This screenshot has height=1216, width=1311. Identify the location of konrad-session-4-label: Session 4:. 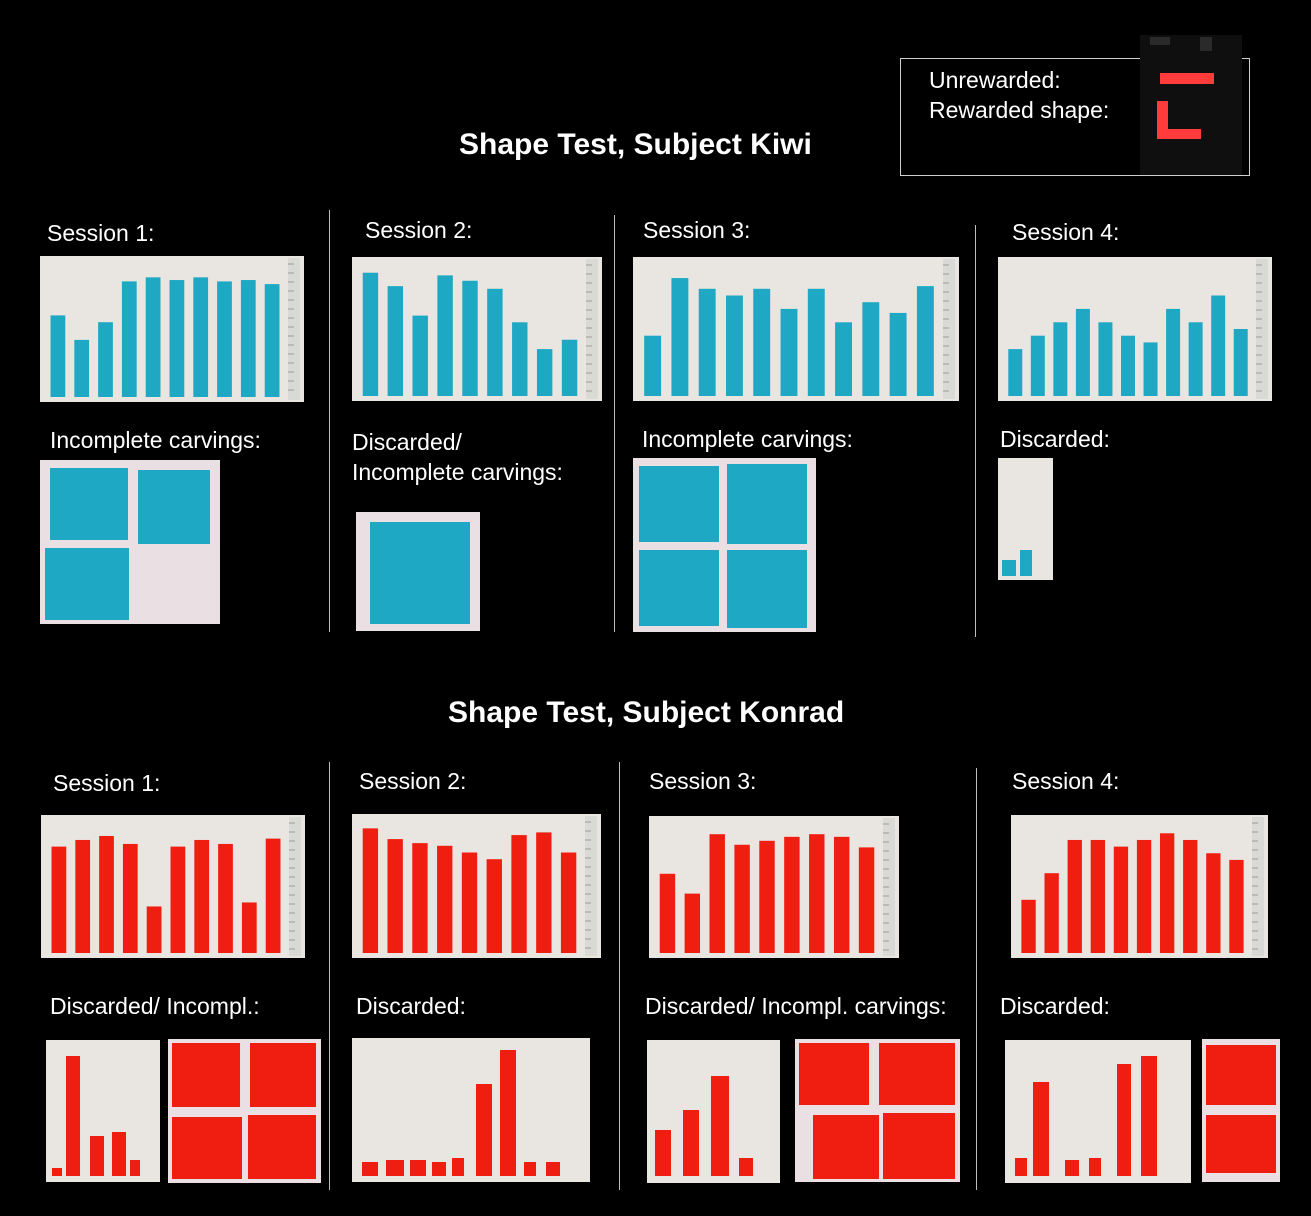
(1066, 781).